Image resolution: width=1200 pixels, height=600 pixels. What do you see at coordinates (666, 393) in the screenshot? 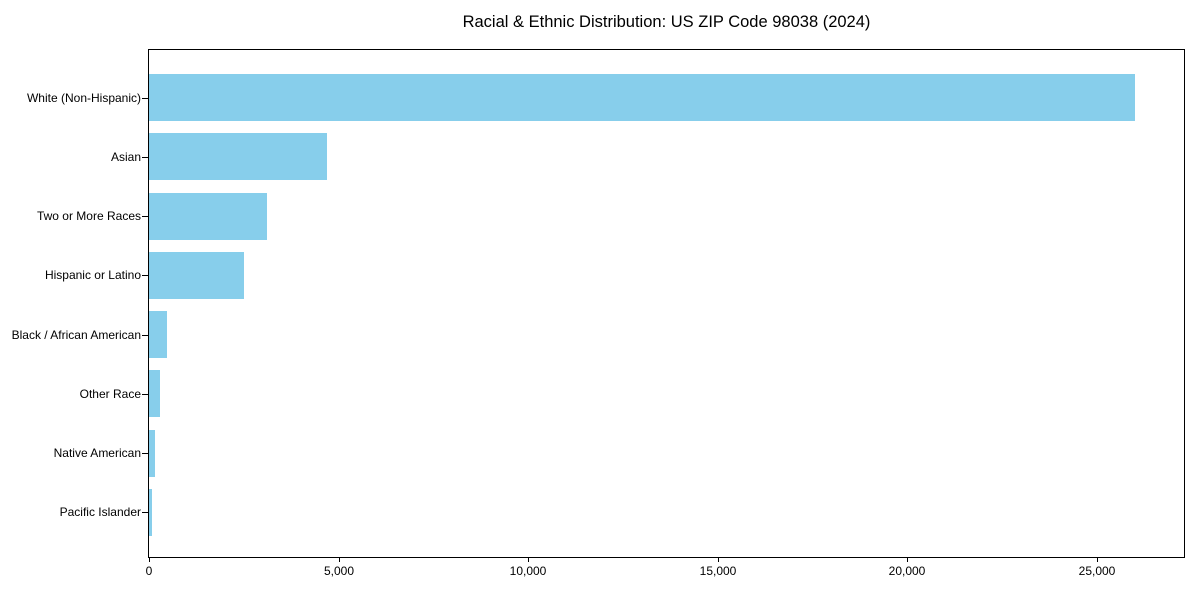
I see `bar-row-other-race` at bounding box center [666, 393].